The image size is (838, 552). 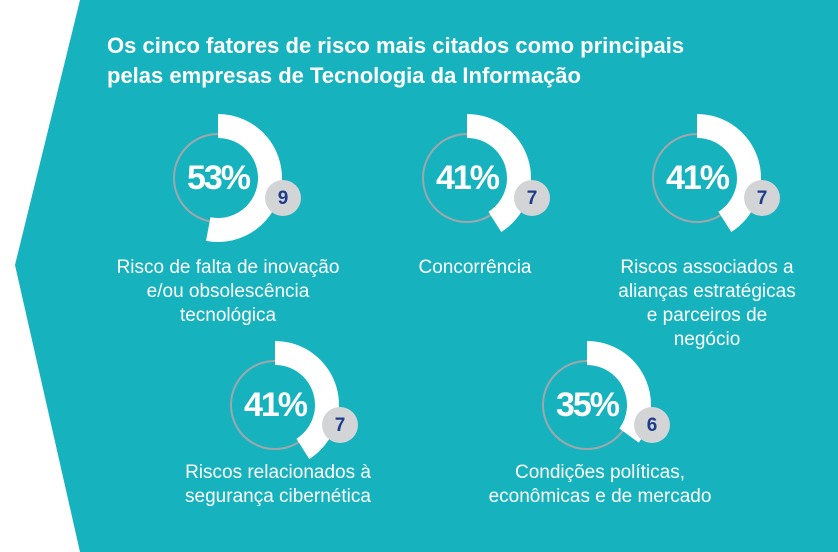 What do you see at coordinates (600, 496) in the screenshot?
I see `item-label: econômicas e de mercado` at bounding box center [600, 496].